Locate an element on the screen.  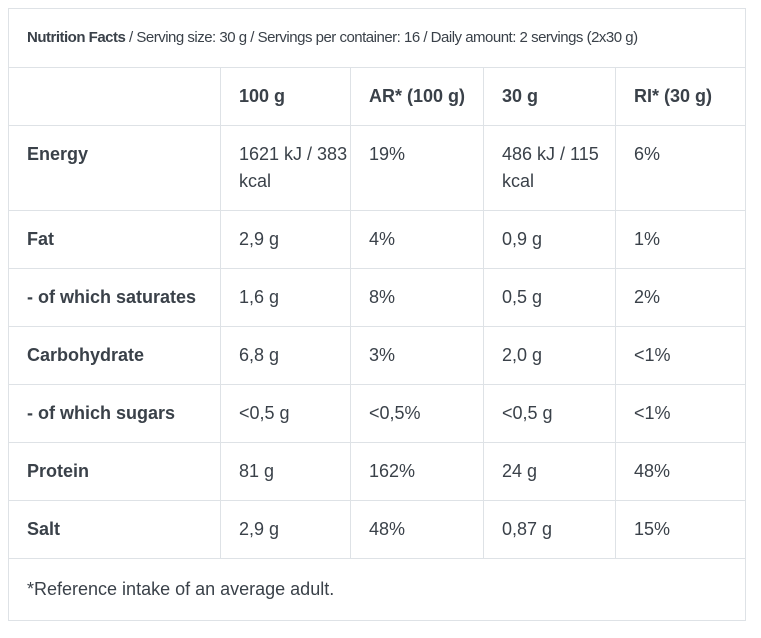
value-ar-100g: 48% is located at coordinates (417, 529).